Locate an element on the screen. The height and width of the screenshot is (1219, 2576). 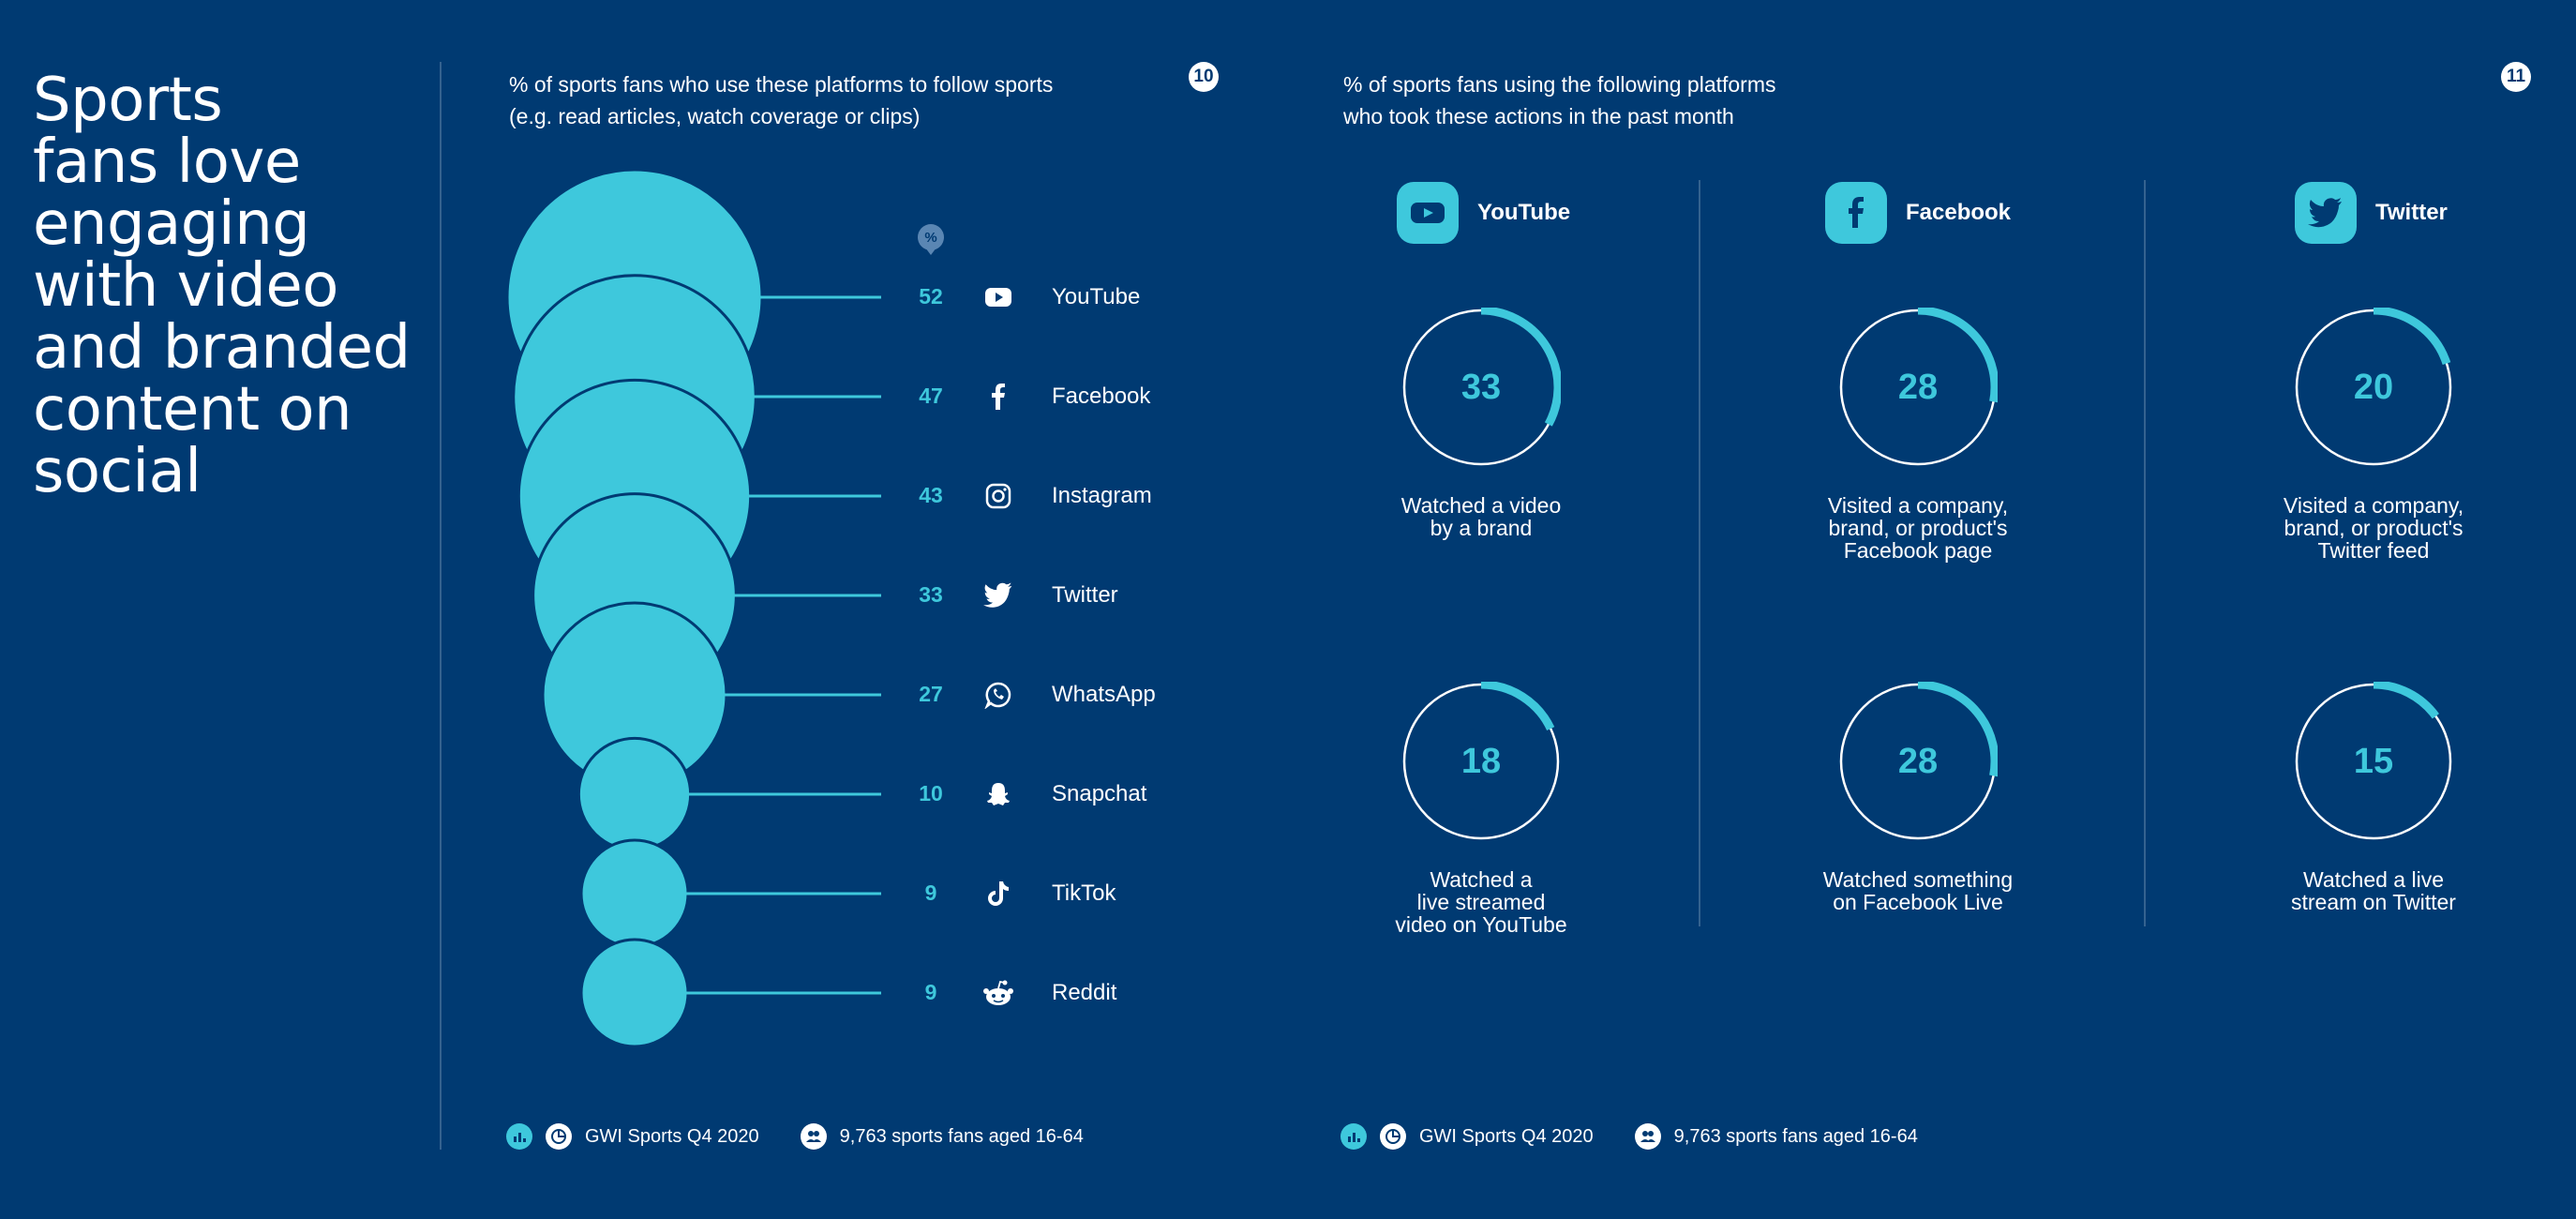
gauge-caption: Watched a live stream on Twitter is located at coordinates (2374, 891).